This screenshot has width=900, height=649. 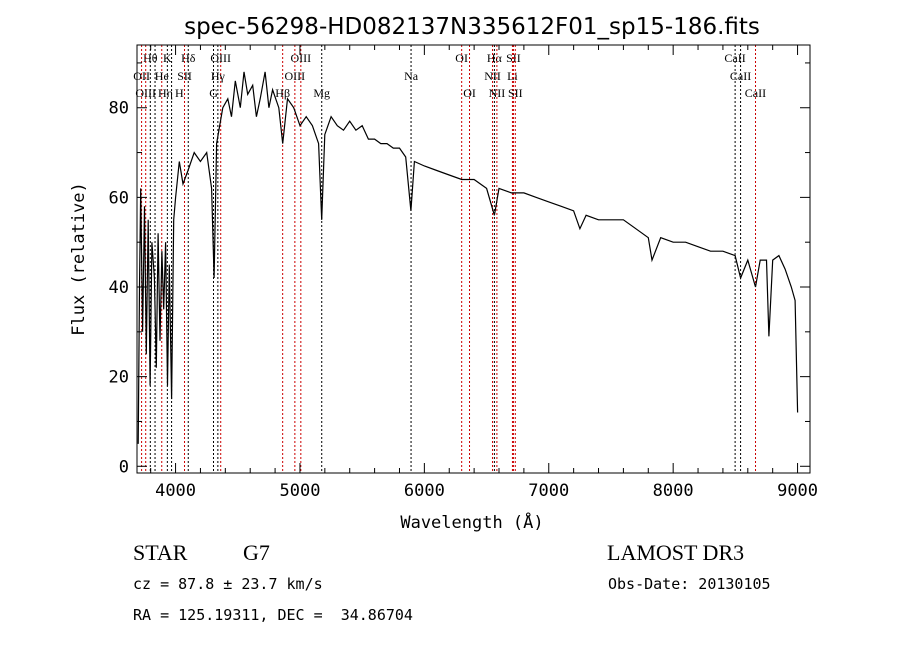 I want to click on obs-date: Obs-Date: 20130105, so click(x=689, y=584).